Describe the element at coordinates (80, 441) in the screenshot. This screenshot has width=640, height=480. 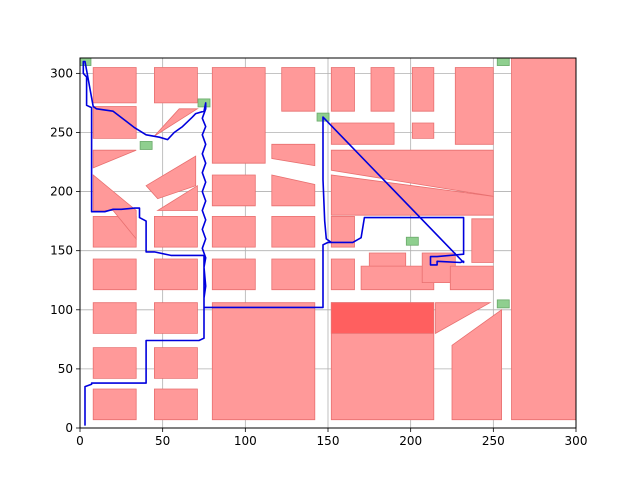
I see `x-tick-label: 0` at that location.